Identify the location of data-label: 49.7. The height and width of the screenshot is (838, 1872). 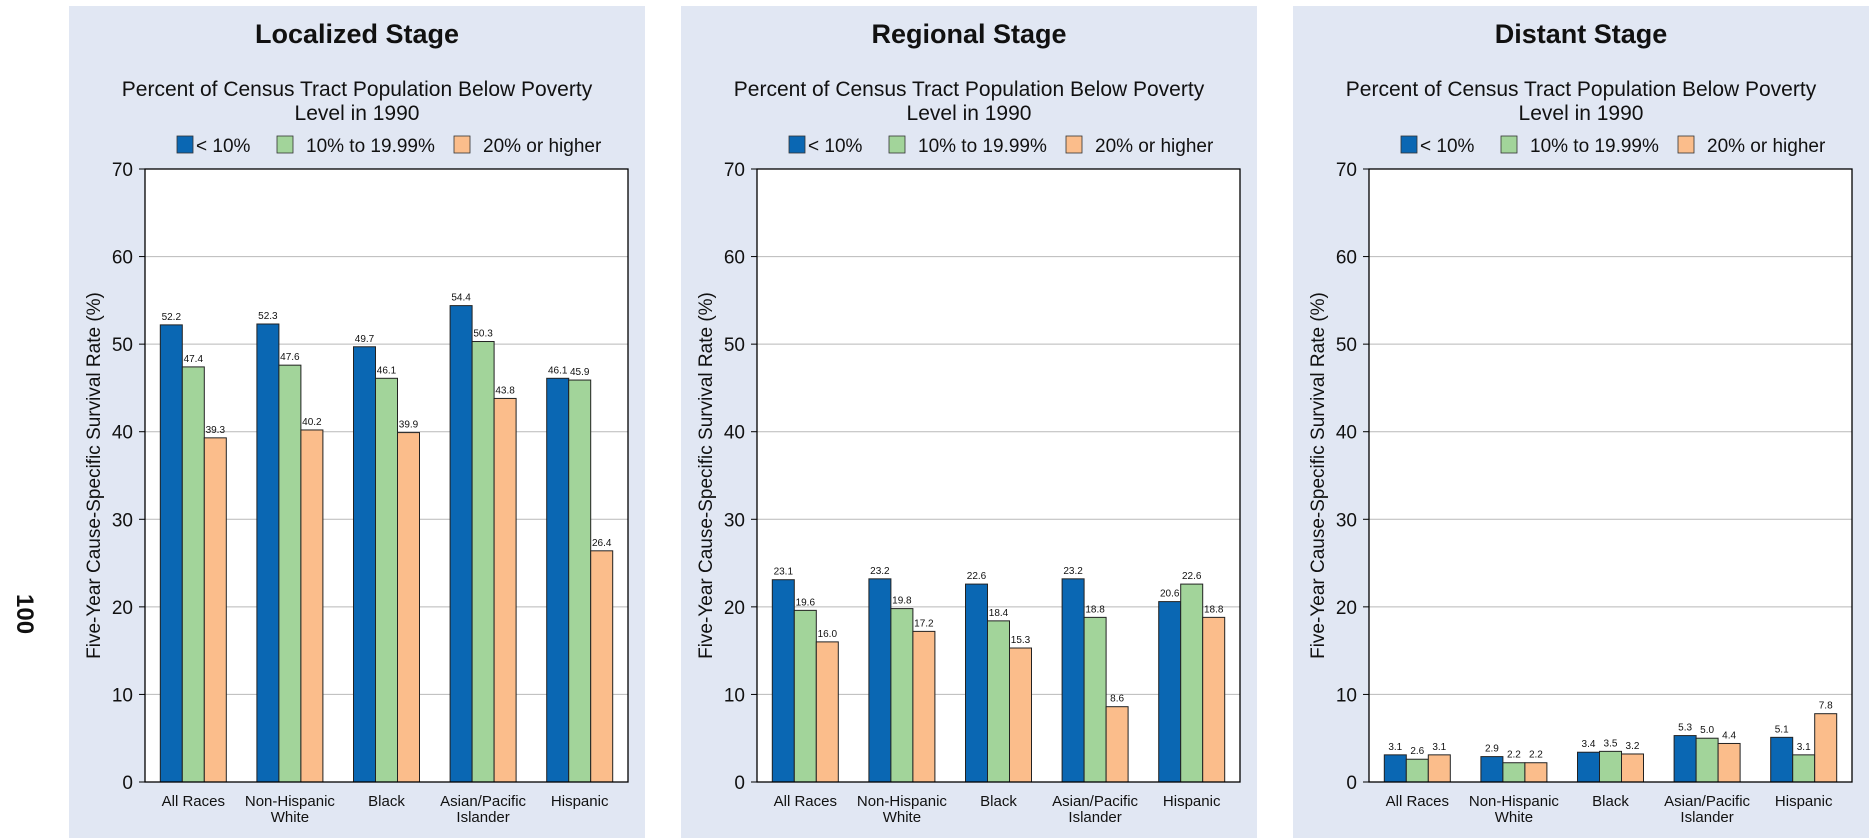
(365, 339).